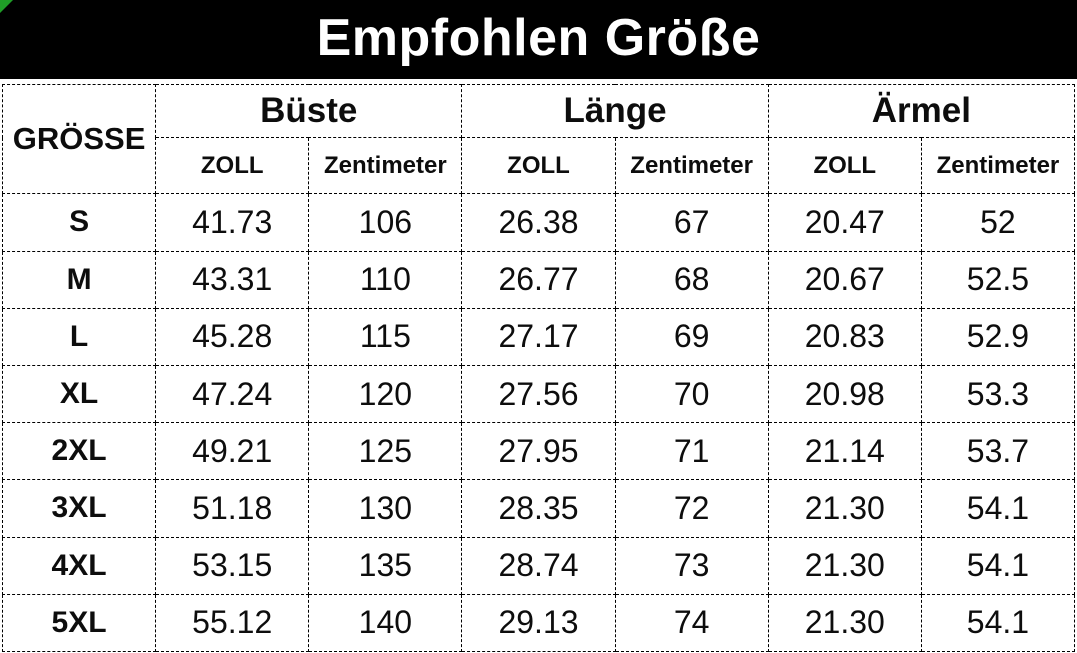  Describe the element at coordinates (691, 279) in the screenshot. I see `value-cell-laenge-cm: 68` at that location.